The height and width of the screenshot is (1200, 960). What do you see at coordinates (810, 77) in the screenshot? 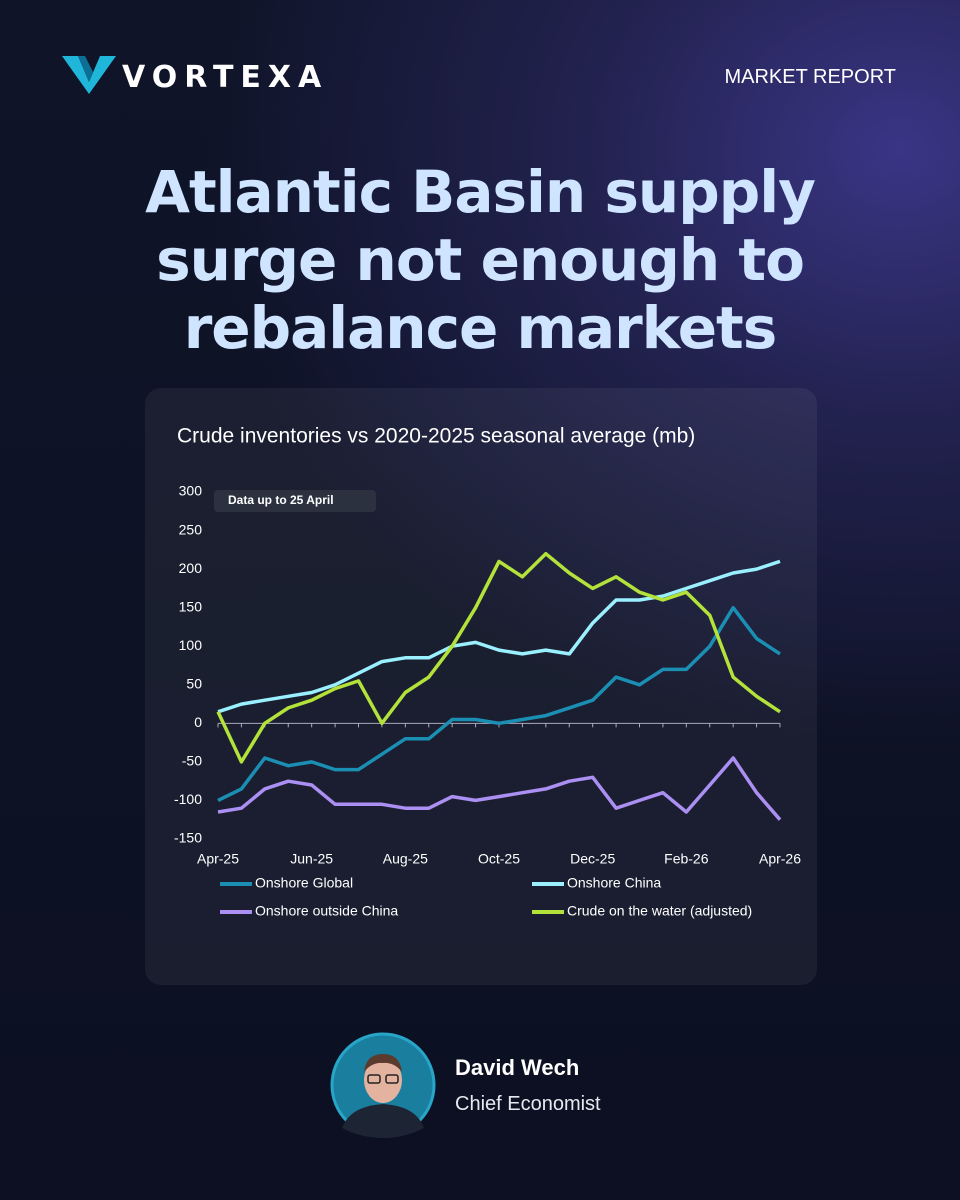
I see `report-label: MARKET REPORT` at bounding box center [810, 77].